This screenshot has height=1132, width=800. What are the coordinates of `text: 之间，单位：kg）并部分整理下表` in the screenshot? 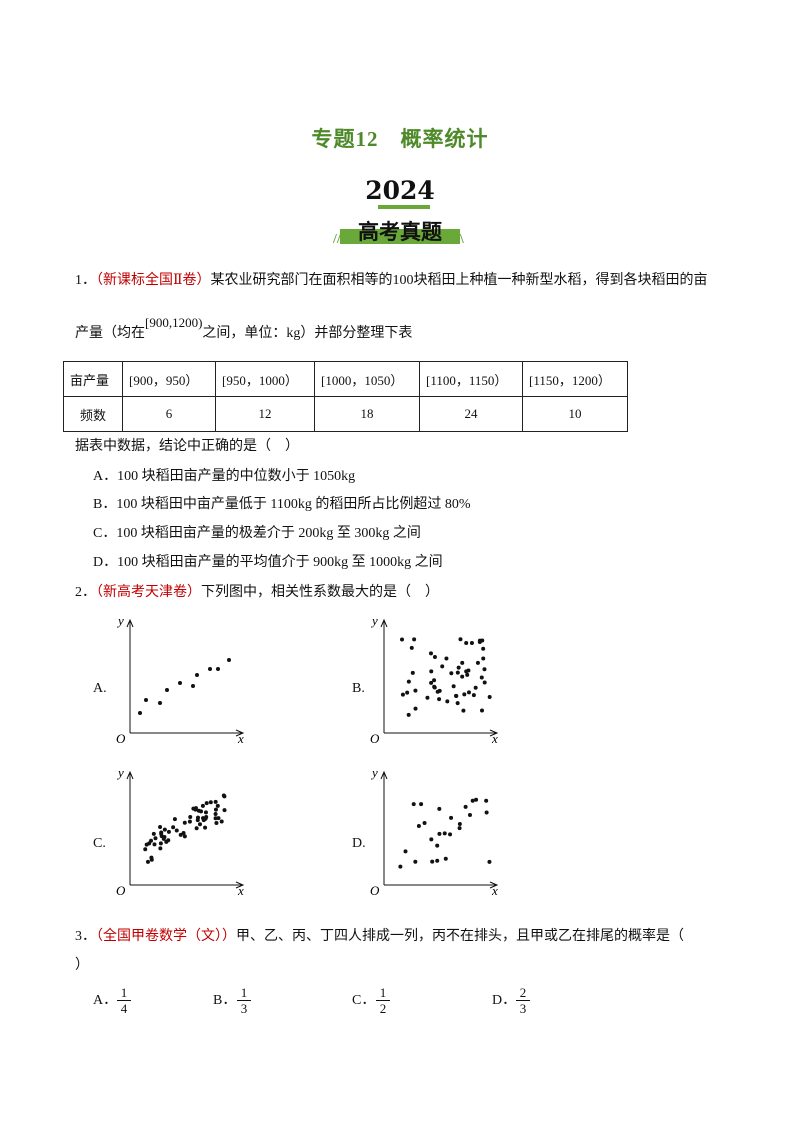 It's located at (307, 333).